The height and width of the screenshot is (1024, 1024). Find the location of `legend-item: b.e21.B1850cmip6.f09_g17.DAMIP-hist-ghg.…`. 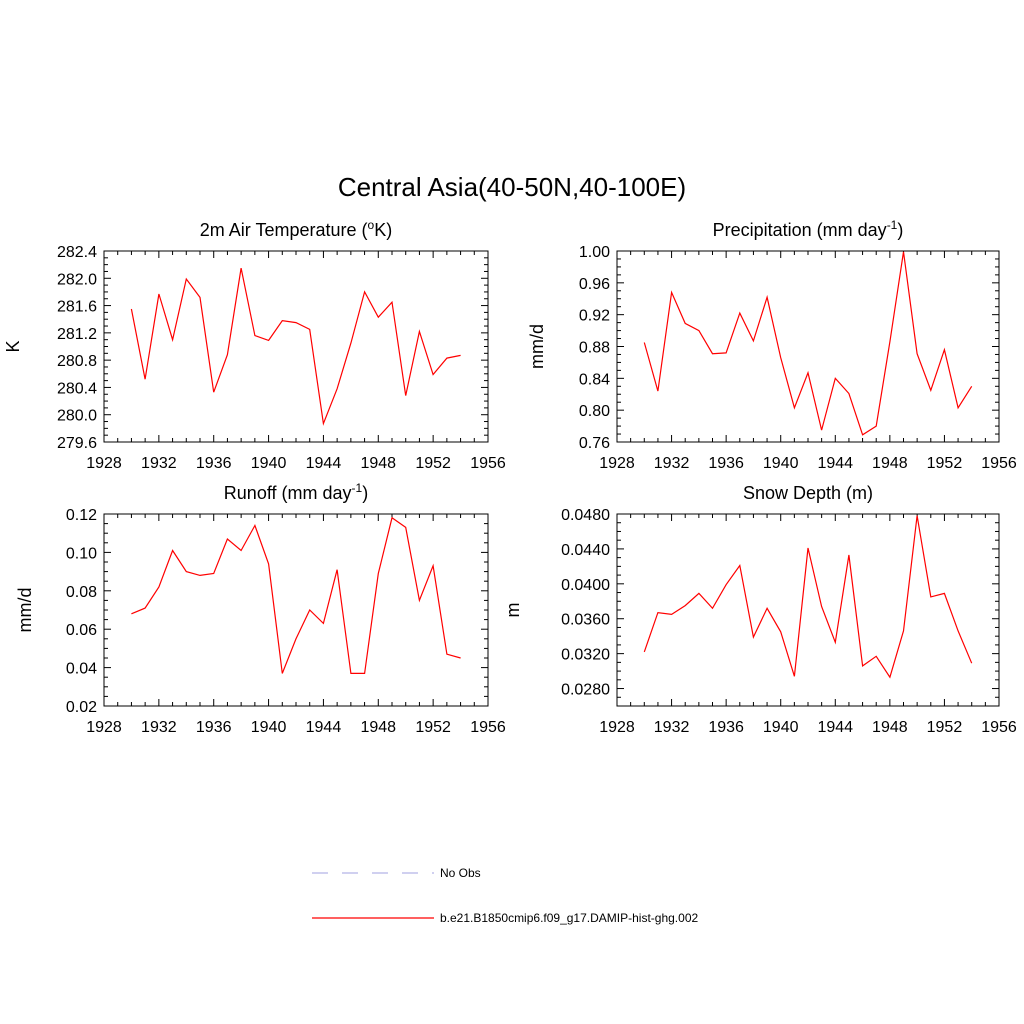

legend-item: b.e21.B1850cmip6.f09_g17.DAMIP-hist-ghg.… is located at coordinates (505, 918).